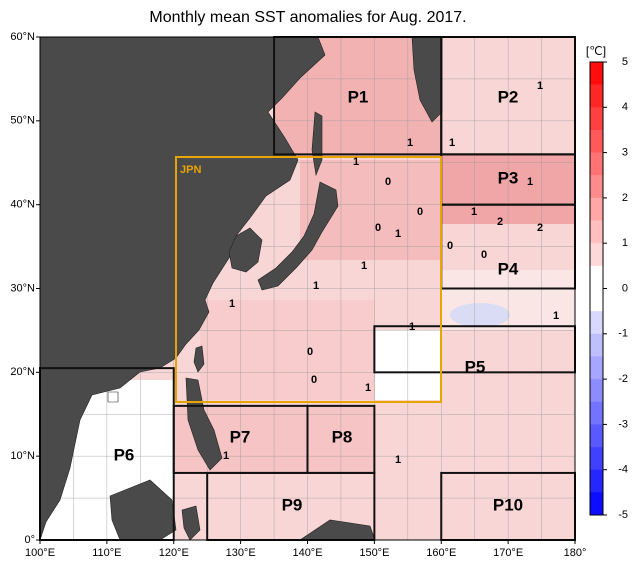 The width and height of the screenshot is (637, 569). I want to click on lon-tick-label: 130°E, so click(241, 553).